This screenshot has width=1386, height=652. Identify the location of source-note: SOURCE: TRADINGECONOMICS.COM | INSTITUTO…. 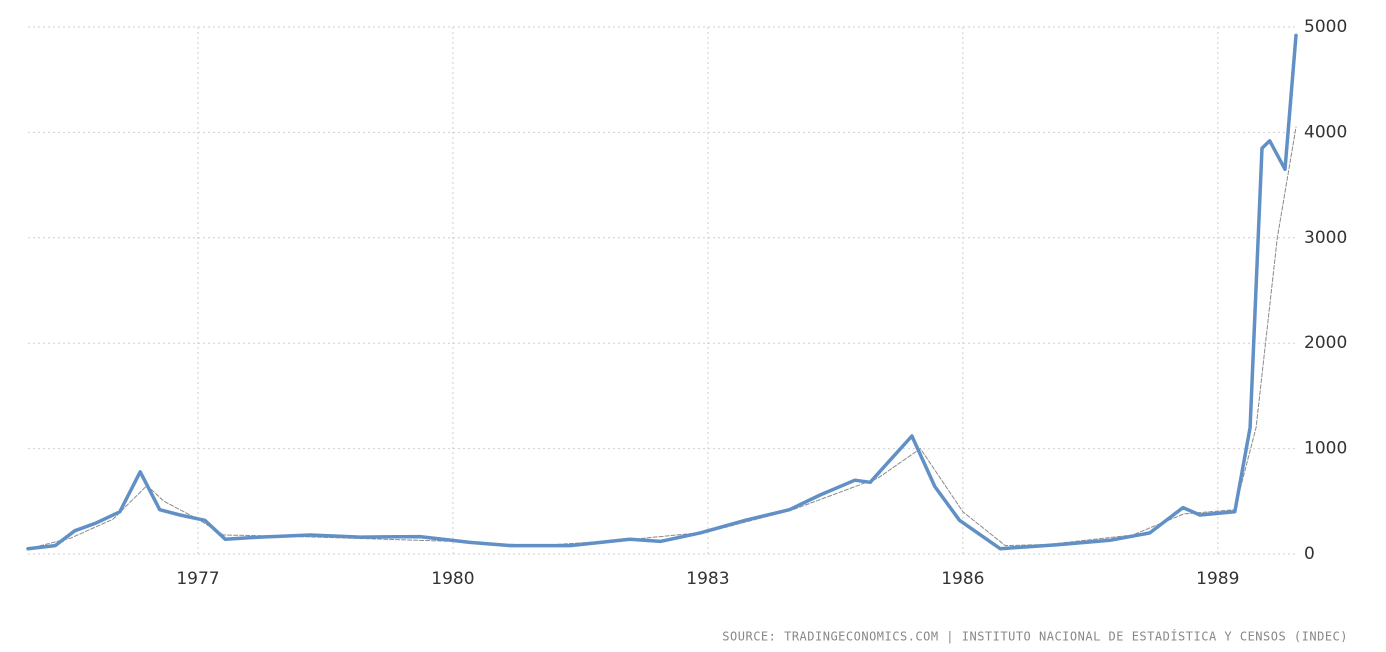
(1035, 636).